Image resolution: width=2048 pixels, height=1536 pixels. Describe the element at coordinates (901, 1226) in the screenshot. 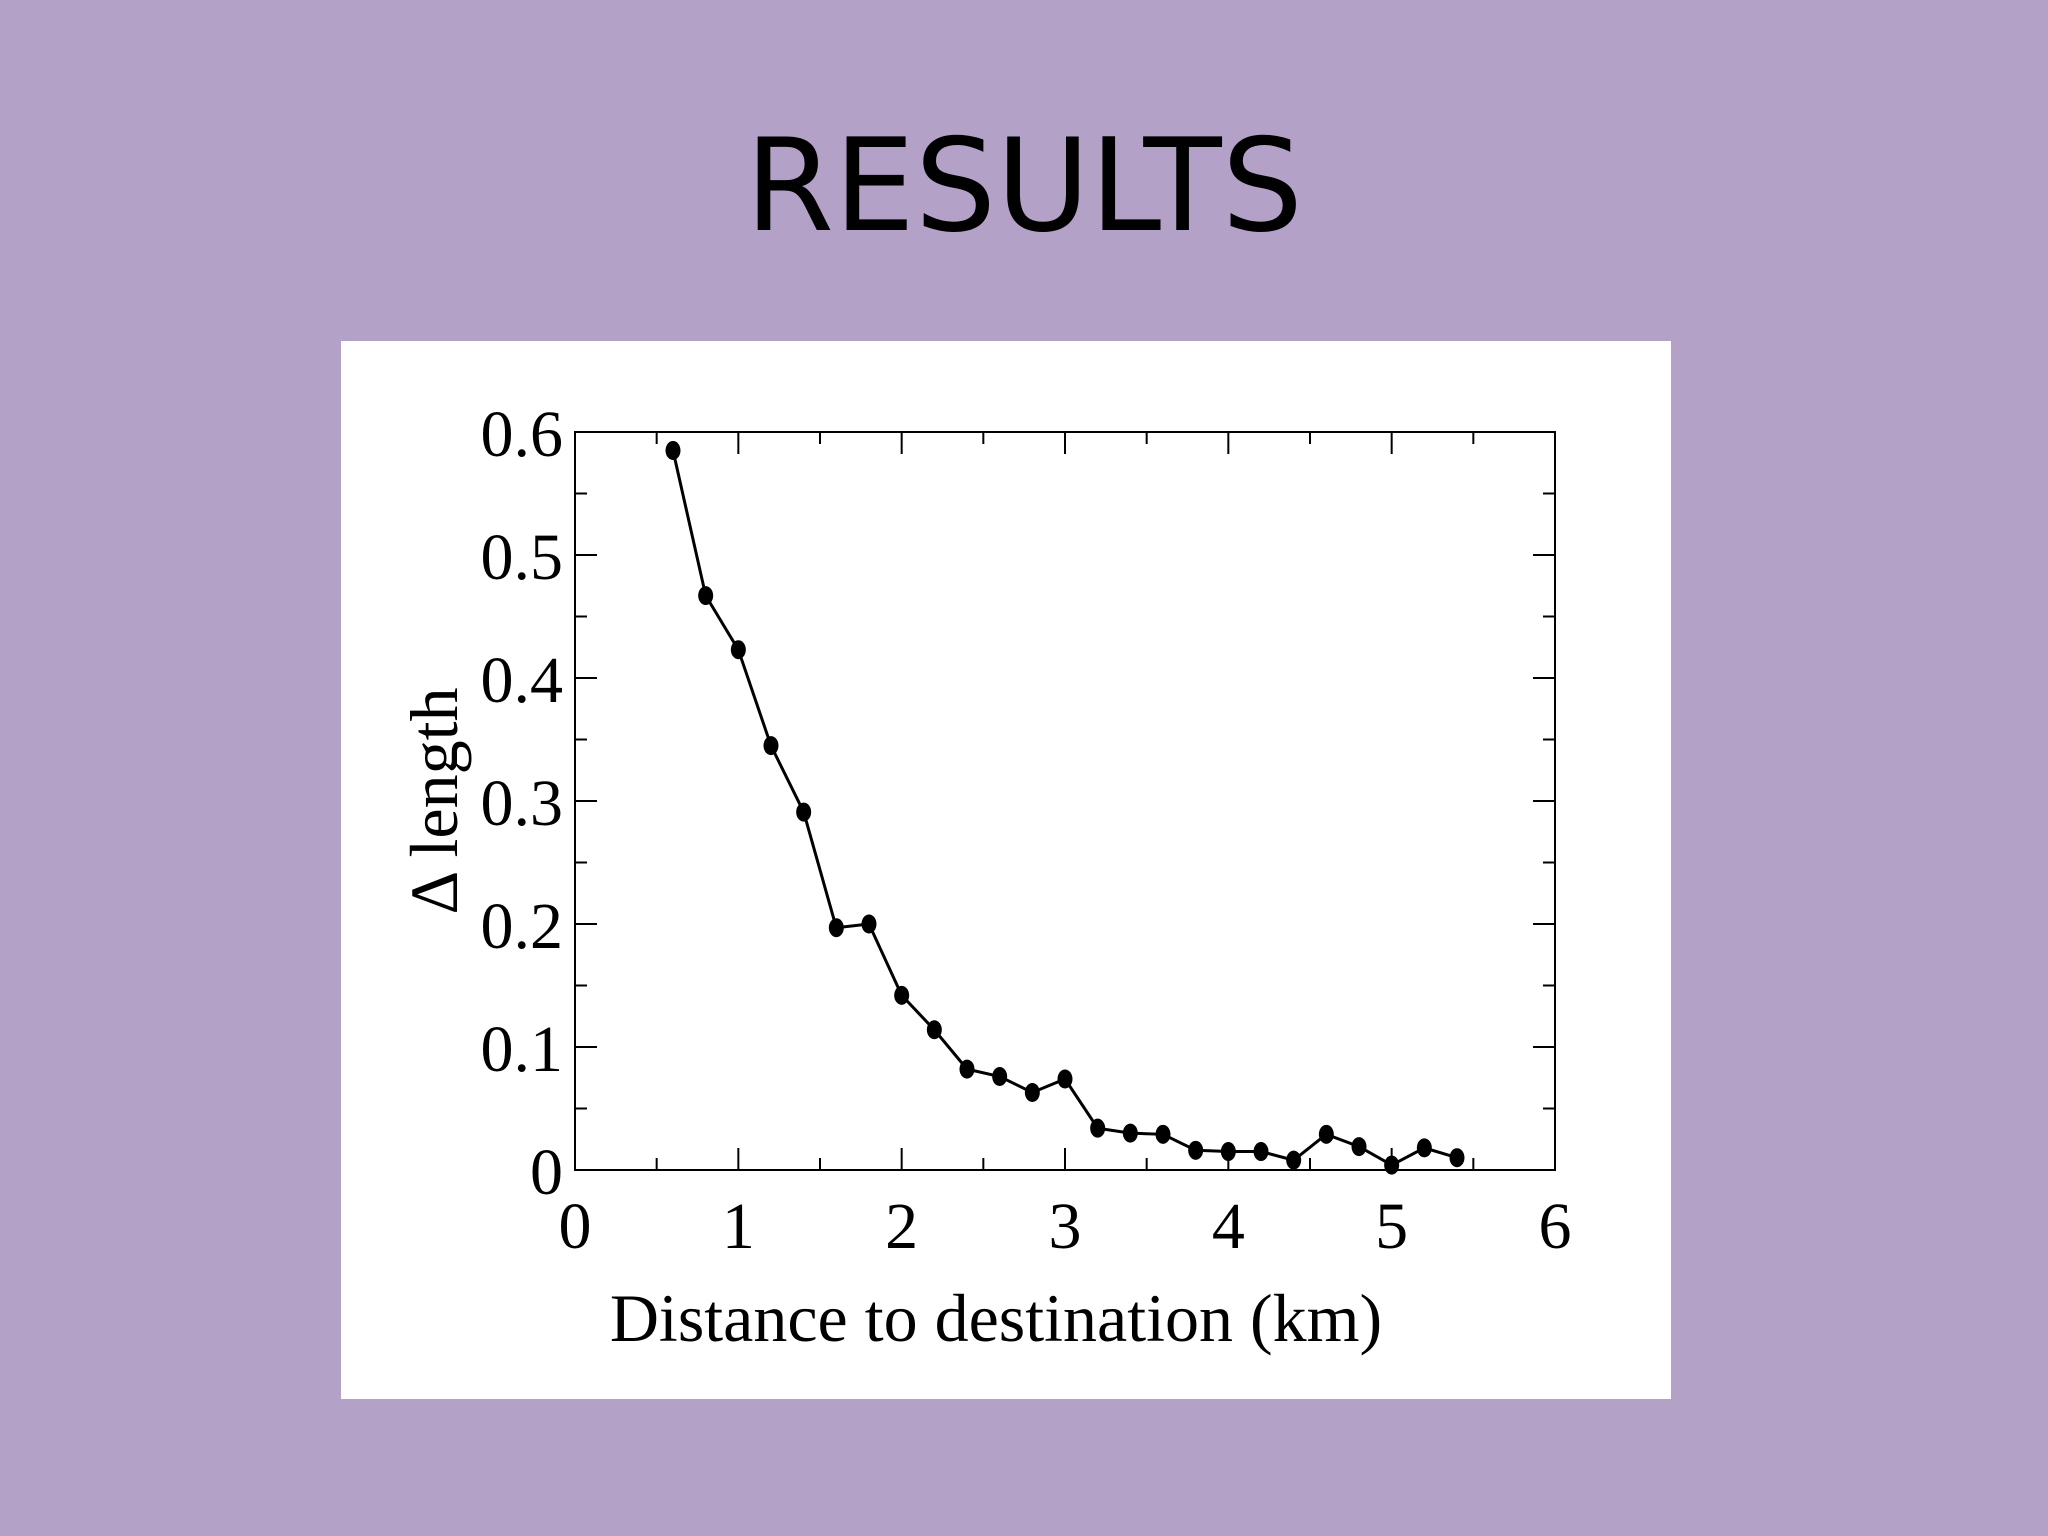

I see `x-tick-label: 2` at that location.